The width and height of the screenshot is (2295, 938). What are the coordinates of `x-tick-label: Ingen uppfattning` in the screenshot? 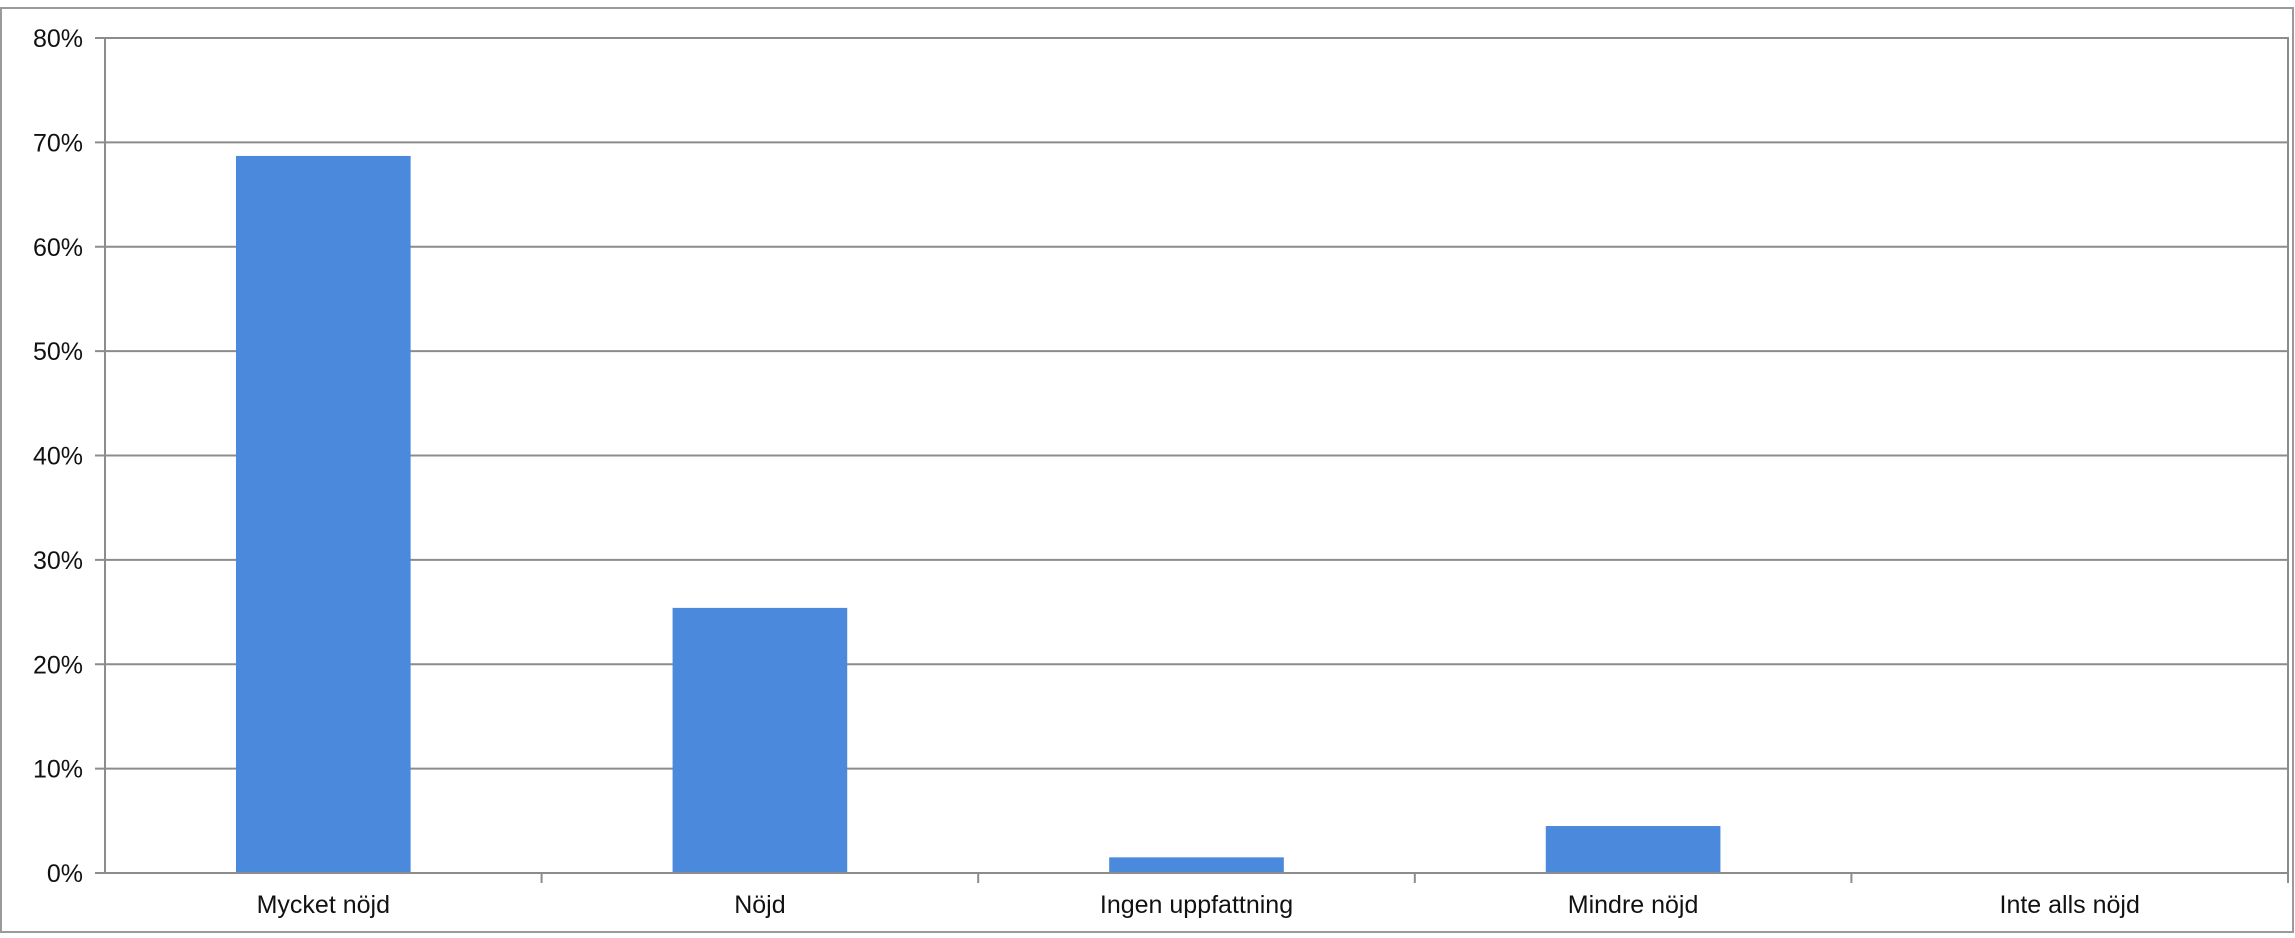 It's located at (1196, 905).